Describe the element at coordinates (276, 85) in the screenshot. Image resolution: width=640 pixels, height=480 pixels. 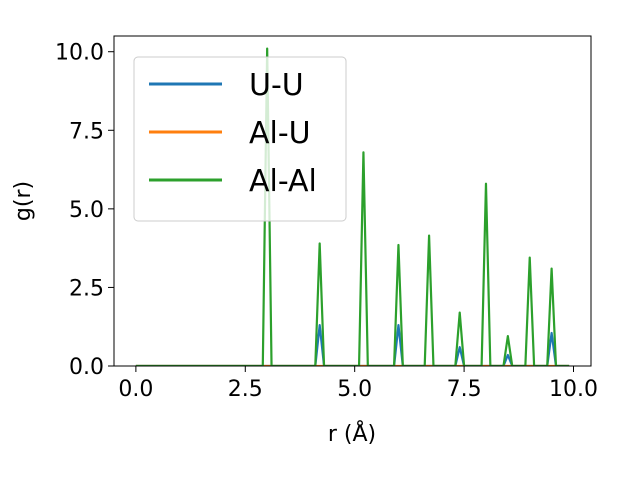
I see `legend-label: U-U` at that location.